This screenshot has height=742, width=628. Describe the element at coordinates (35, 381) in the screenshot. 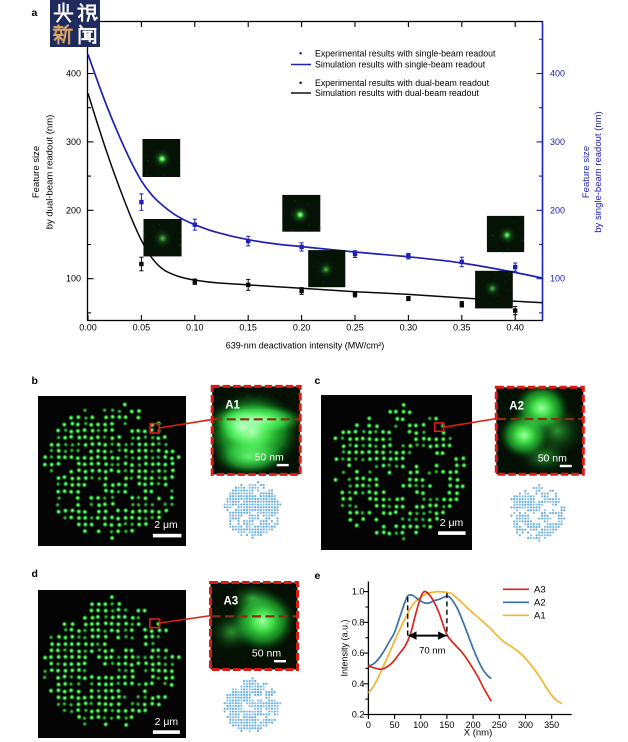

I see `svg-text: b` at that location.